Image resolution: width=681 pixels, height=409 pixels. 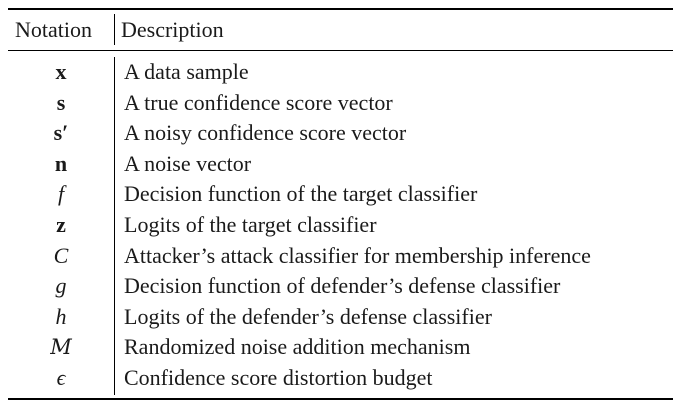 I want to click on notation-cell: f, so click(x=61, y=194).